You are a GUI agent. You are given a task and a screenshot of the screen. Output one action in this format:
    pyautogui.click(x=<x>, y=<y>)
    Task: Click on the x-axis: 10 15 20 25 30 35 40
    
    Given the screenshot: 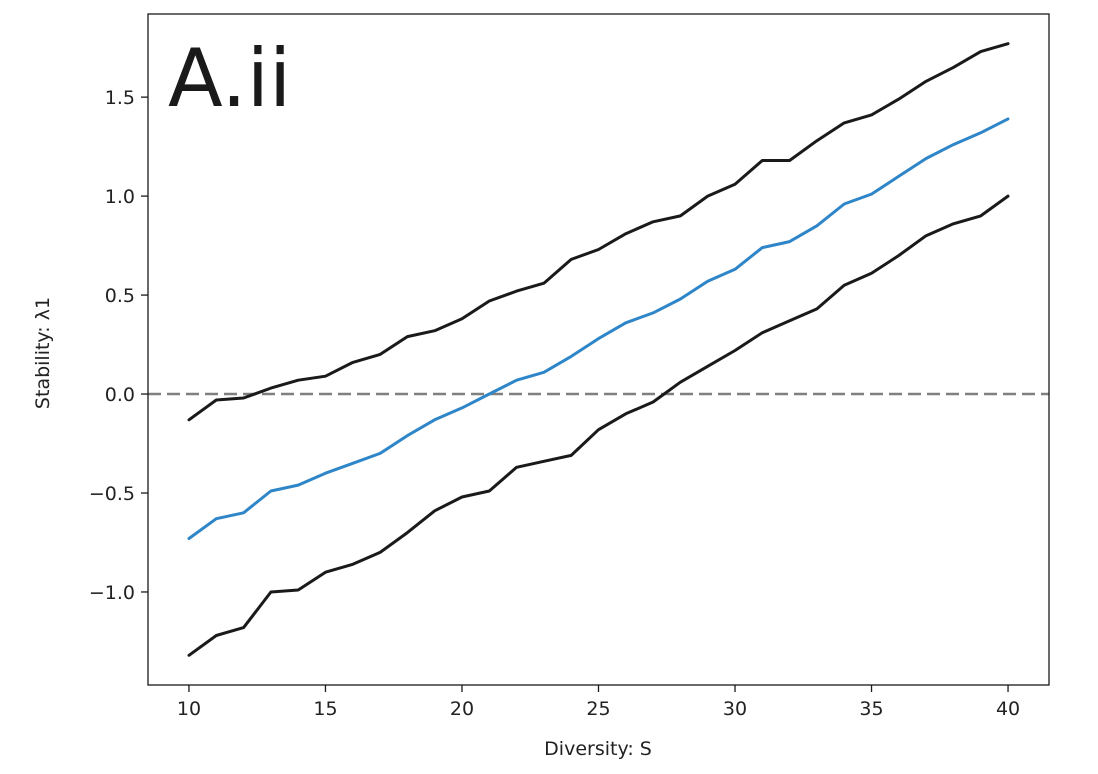 What is the action you would take?
    pyautogui.click(x=598, y=702)
    